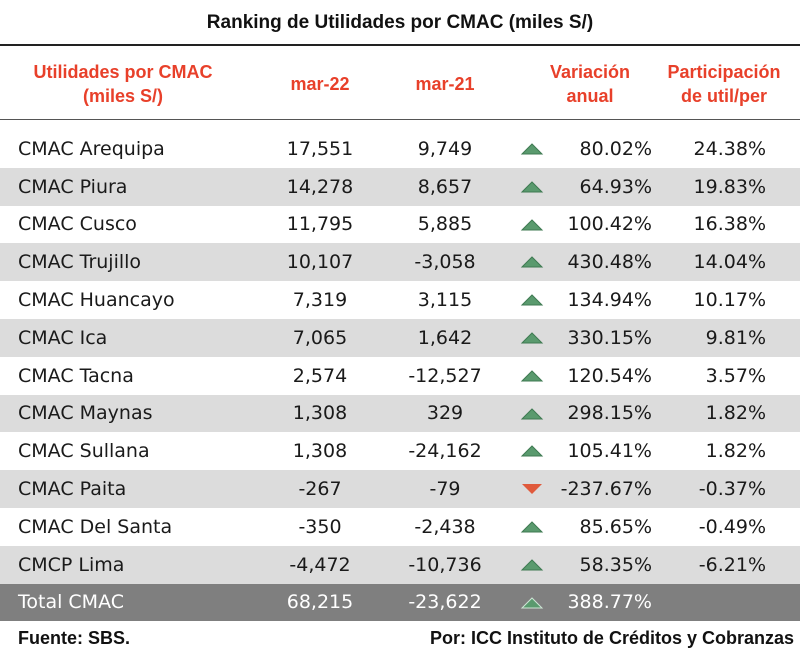 The image size is (800, 669). Describe the element at coordinates (320, 300) in the screenshot. I see `cell-mar22: 7,319` at that location.